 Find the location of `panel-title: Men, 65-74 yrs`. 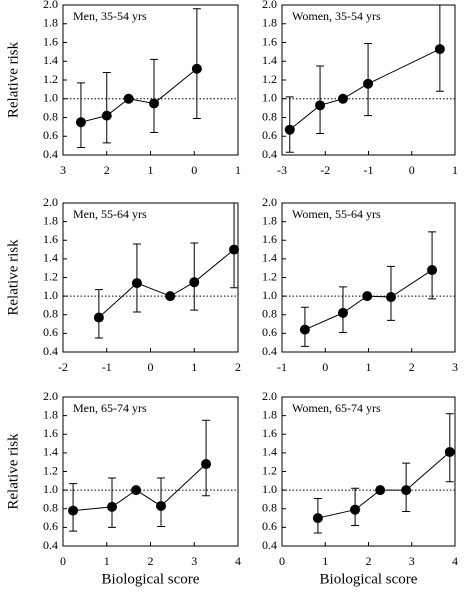

panel-title: Men, 65-74 yrs is located at coordinates (110, 408).